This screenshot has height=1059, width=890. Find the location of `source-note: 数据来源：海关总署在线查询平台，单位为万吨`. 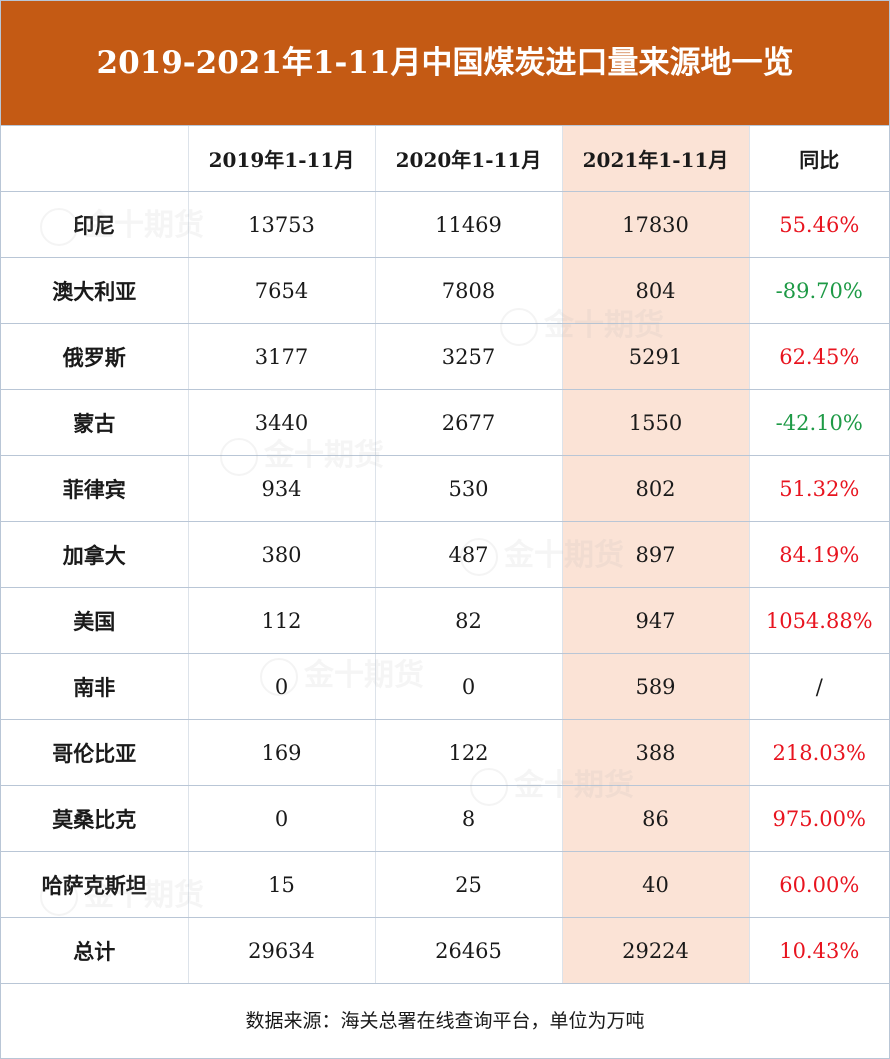

source-note: 数据来源：海关总署在线查询平台，单位为万吨 is located at coordinates (445, 1021).